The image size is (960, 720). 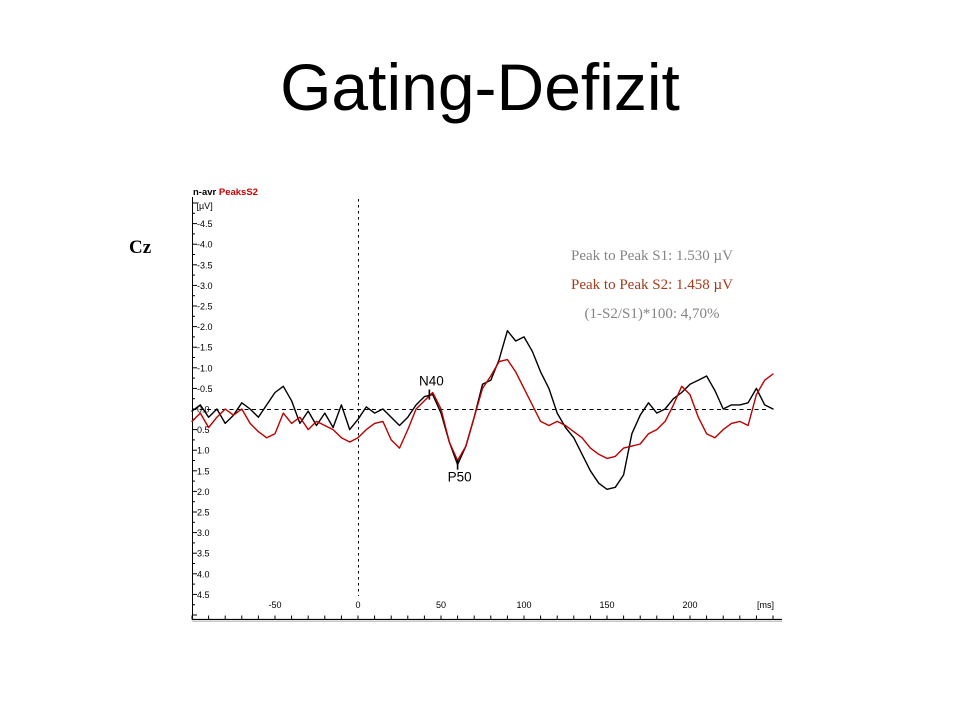 What do you see at coordinates (205, 265) in the screenshot?
I see `y-tick-label: -3.5` at bounding box center [205, 265].